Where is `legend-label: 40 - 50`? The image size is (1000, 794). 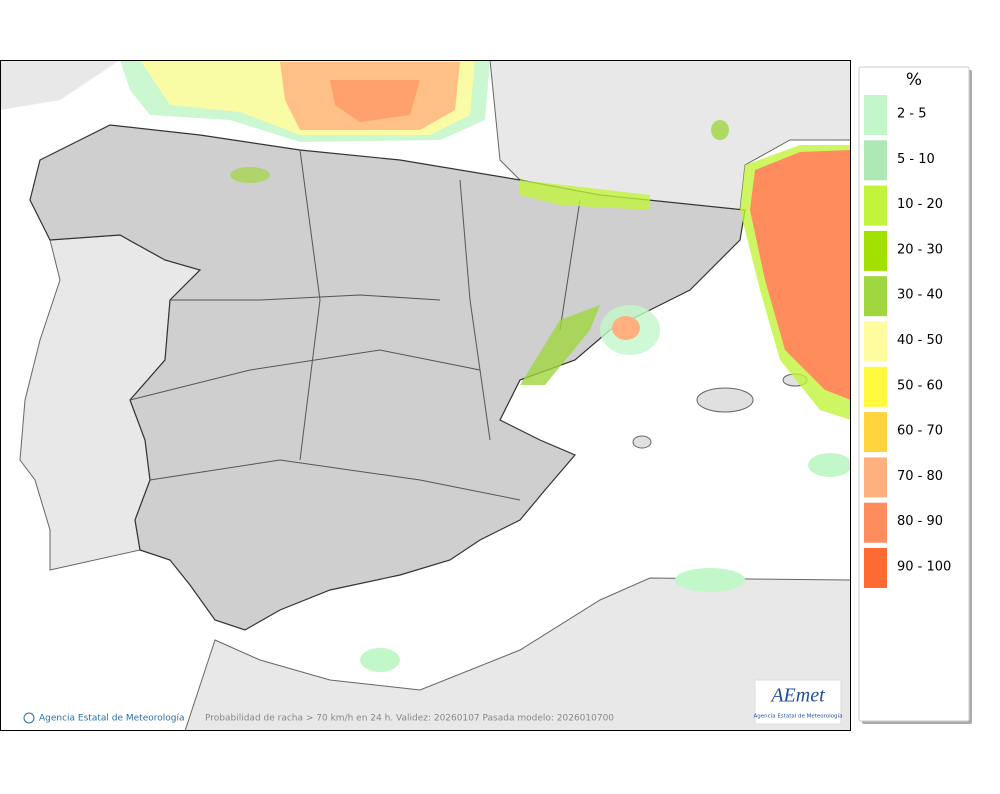
legend-label: 40 - 50 is located at coordinates (920, 340).